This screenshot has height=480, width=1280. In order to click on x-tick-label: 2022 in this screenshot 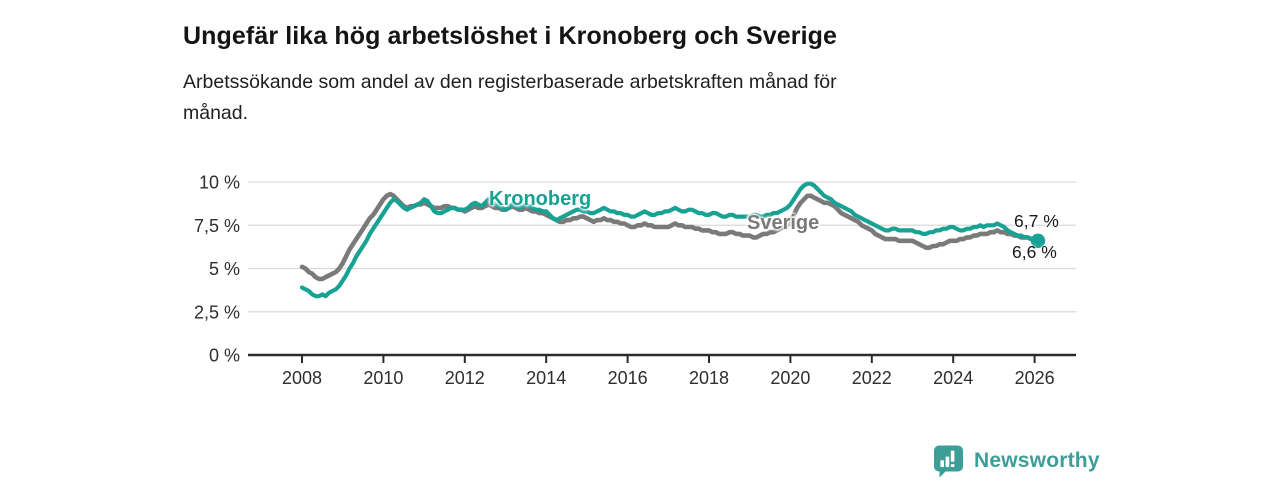, I will do `click(872, 378)`.